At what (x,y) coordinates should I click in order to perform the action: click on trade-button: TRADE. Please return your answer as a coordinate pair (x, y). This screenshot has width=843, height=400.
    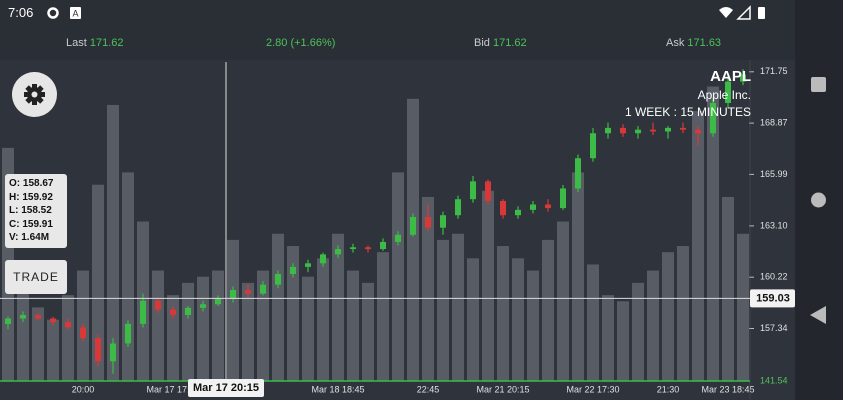
    Looking at the image, I should click on (36, 277).